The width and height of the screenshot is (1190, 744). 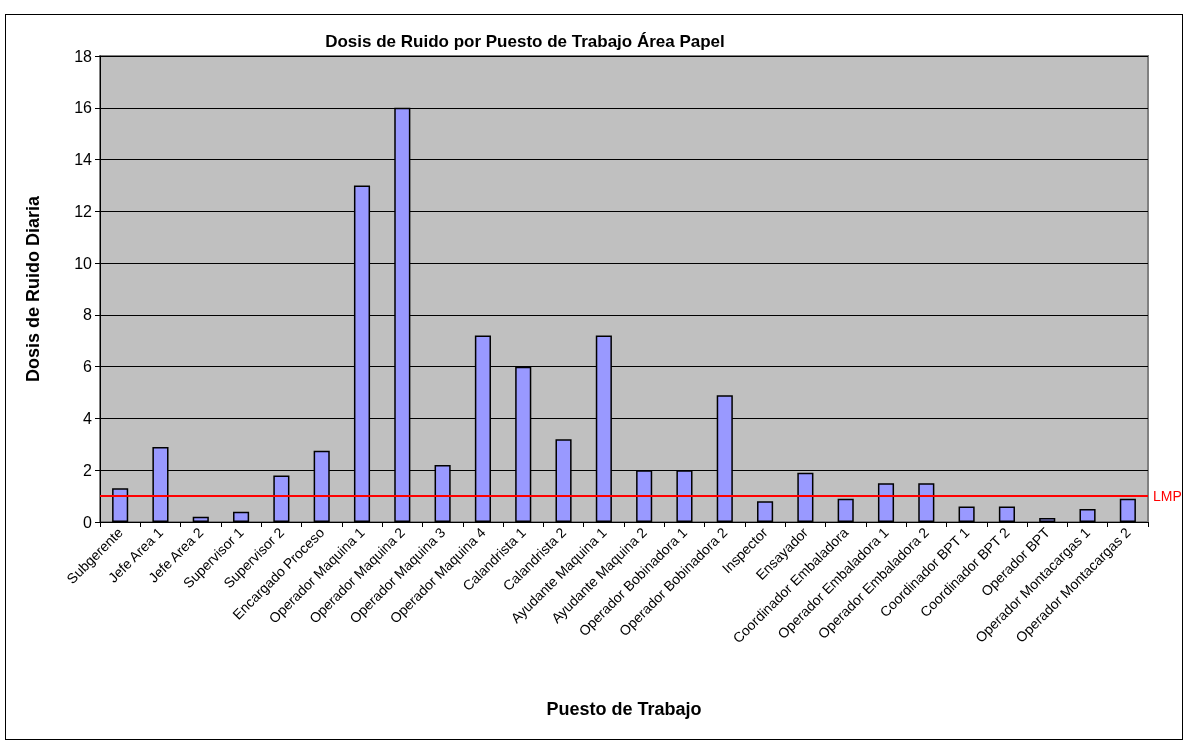 I want to click on y-tick-label: 2, so click(x=88, y=470).